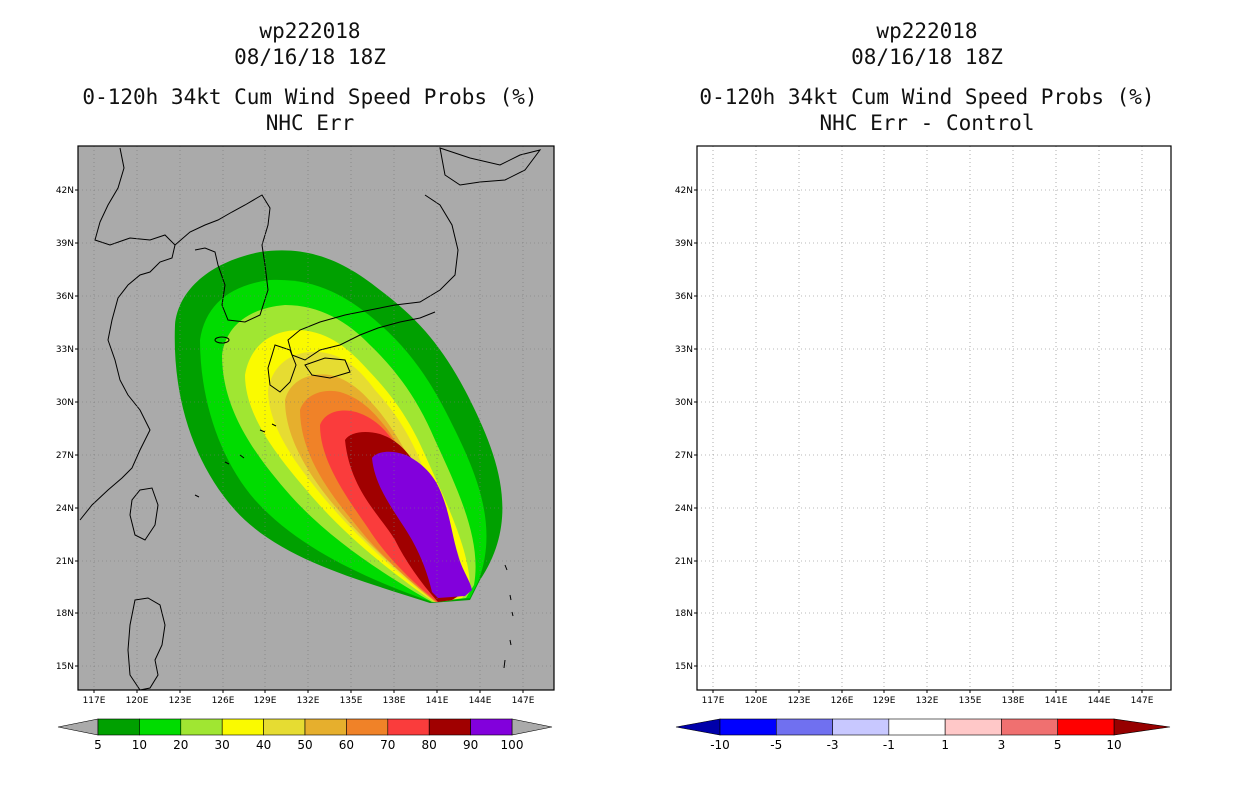  What do you see at coordinates (927, 57) in the screenshot?
I see `right-datetime: 08/16/18 18Z` at bounding box center [927, 57].